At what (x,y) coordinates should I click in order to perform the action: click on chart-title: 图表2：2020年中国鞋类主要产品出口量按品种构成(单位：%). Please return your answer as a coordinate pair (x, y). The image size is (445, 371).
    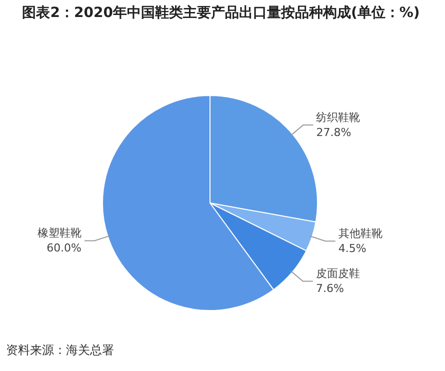
    Looking at the image, I should click on (221, 13).